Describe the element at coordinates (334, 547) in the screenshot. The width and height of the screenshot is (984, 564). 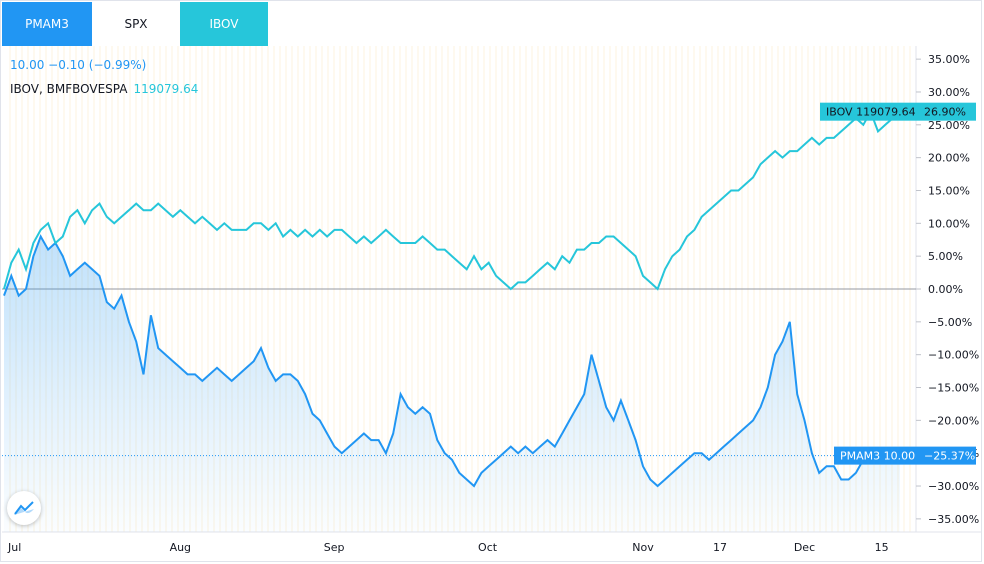
I see `x-tick-label: Sep` at that location.